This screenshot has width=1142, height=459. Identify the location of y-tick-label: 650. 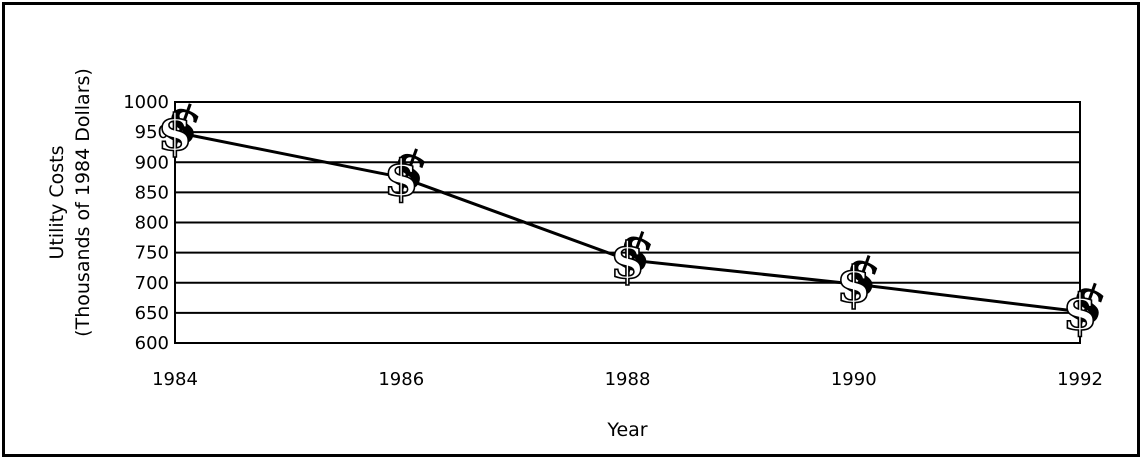
(152, 313).